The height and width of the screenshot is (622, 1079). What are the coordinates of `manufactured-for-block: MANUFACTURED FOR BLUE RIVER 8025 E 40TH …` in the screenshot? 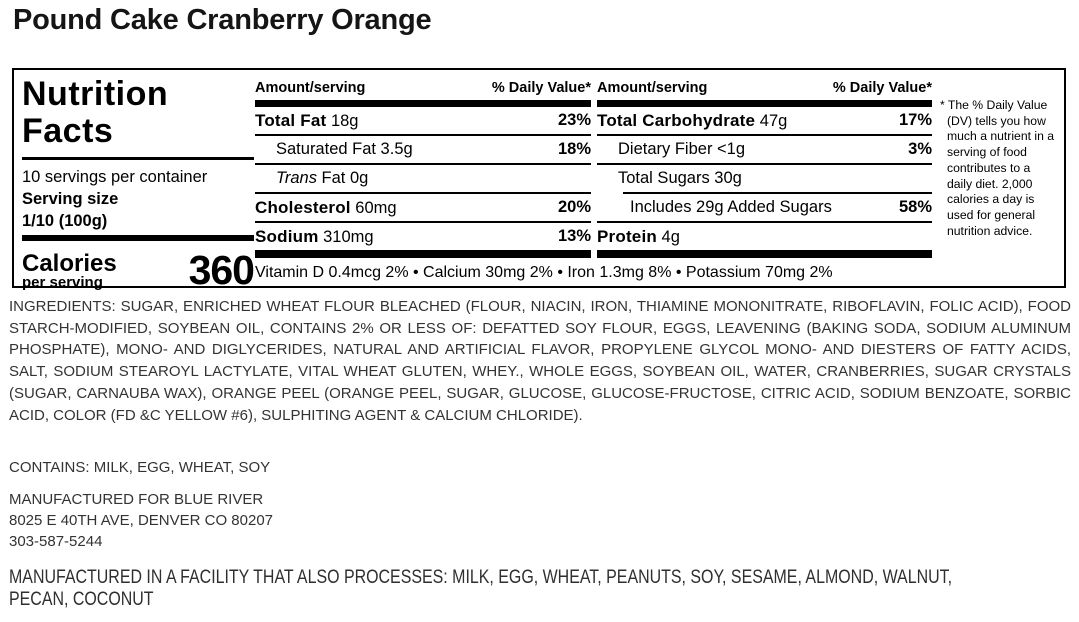 It's located at (540, 520).